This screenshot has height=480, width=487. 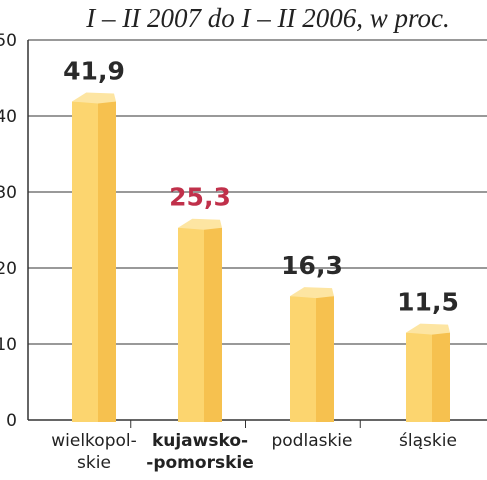 I want to click on category-label-3-line-0: śląskie, so click(x=428, y=441).